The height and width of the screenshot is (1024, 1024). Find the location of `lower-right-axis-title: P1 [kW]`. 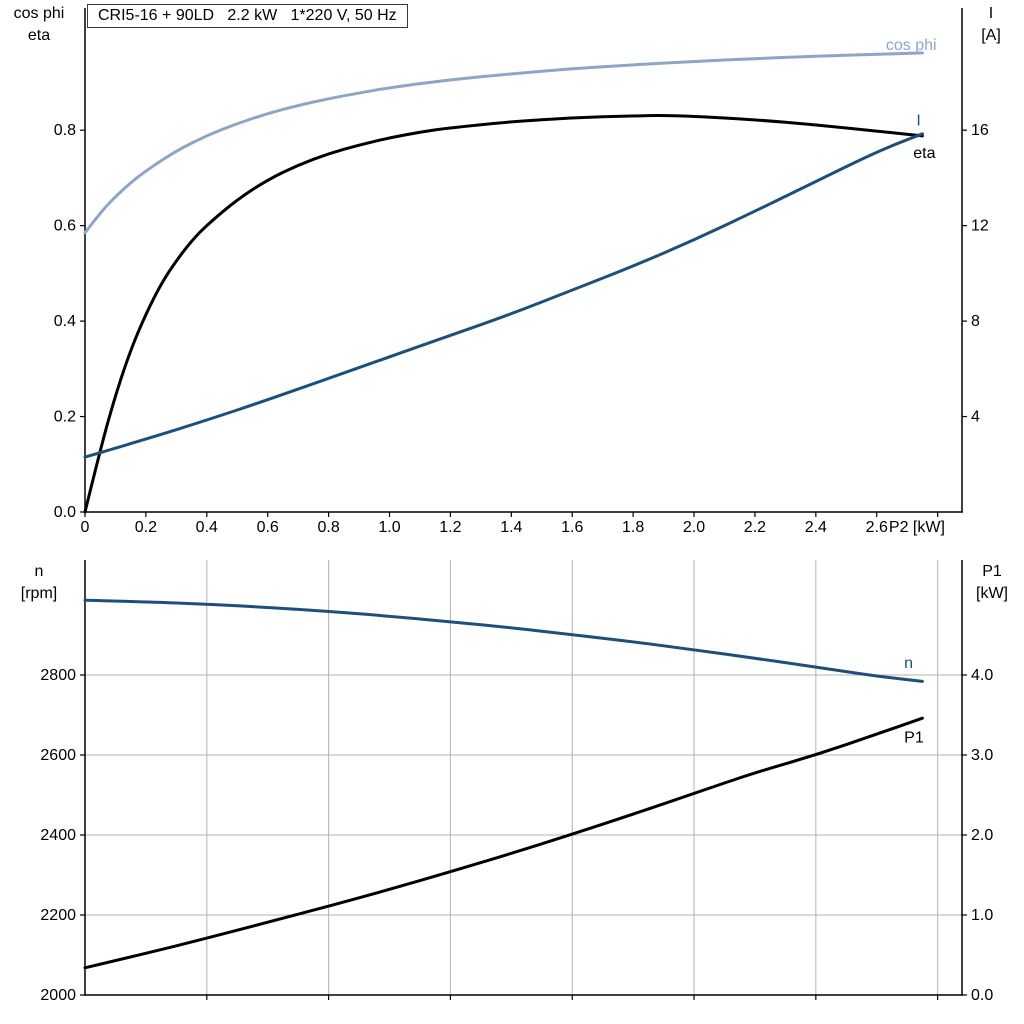

lower-right-axis-title: P1 [kW] is located at coordinates (992, 583).